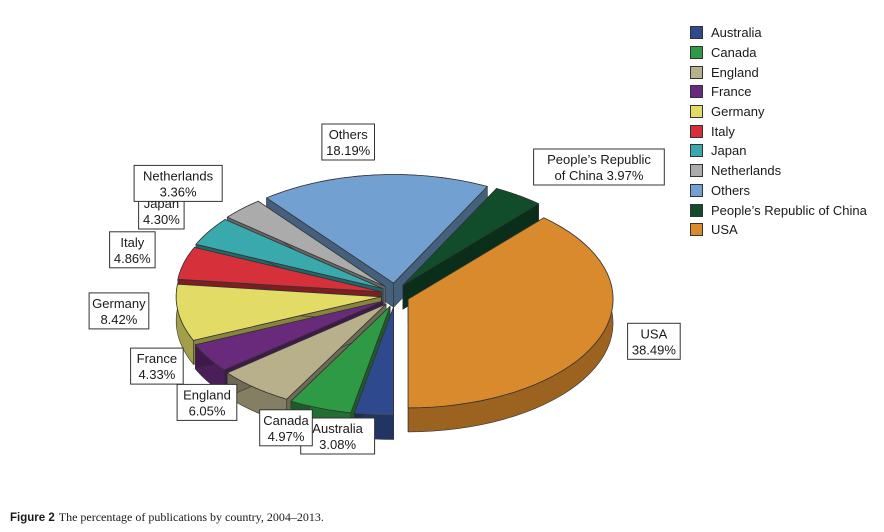  Describe the element at coordinates (118, 319) in the screenshot. I see `slice-value-label: 8.42%` at that location.